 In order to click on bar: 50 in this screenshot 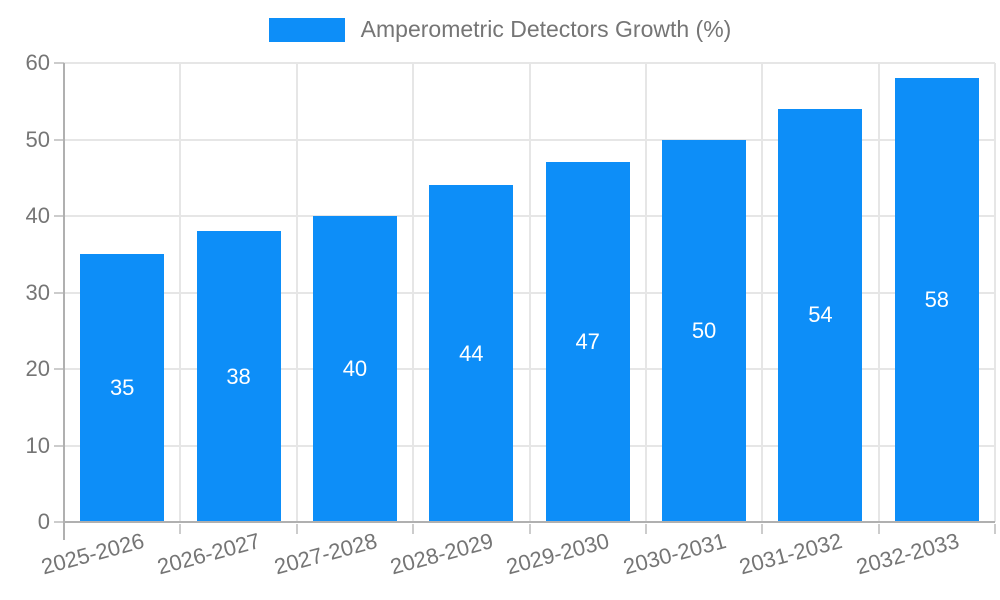, I will do `click(704, 330)`.